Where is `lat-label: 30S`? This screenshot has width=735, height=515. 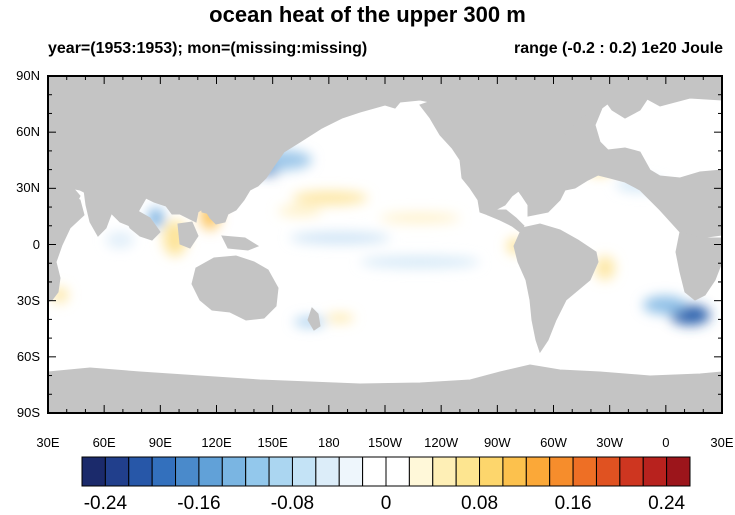 lat-label: 30S is located at coordinates (28, 300).